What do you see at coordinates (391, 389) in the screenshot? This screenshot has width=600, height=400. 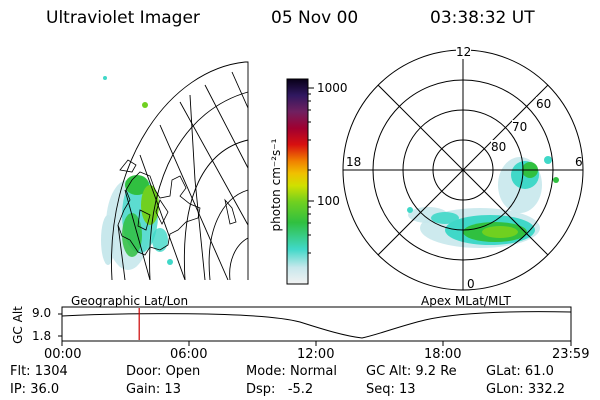 I see `status-seq: Seq: 13` at bounding box center [391, 389].